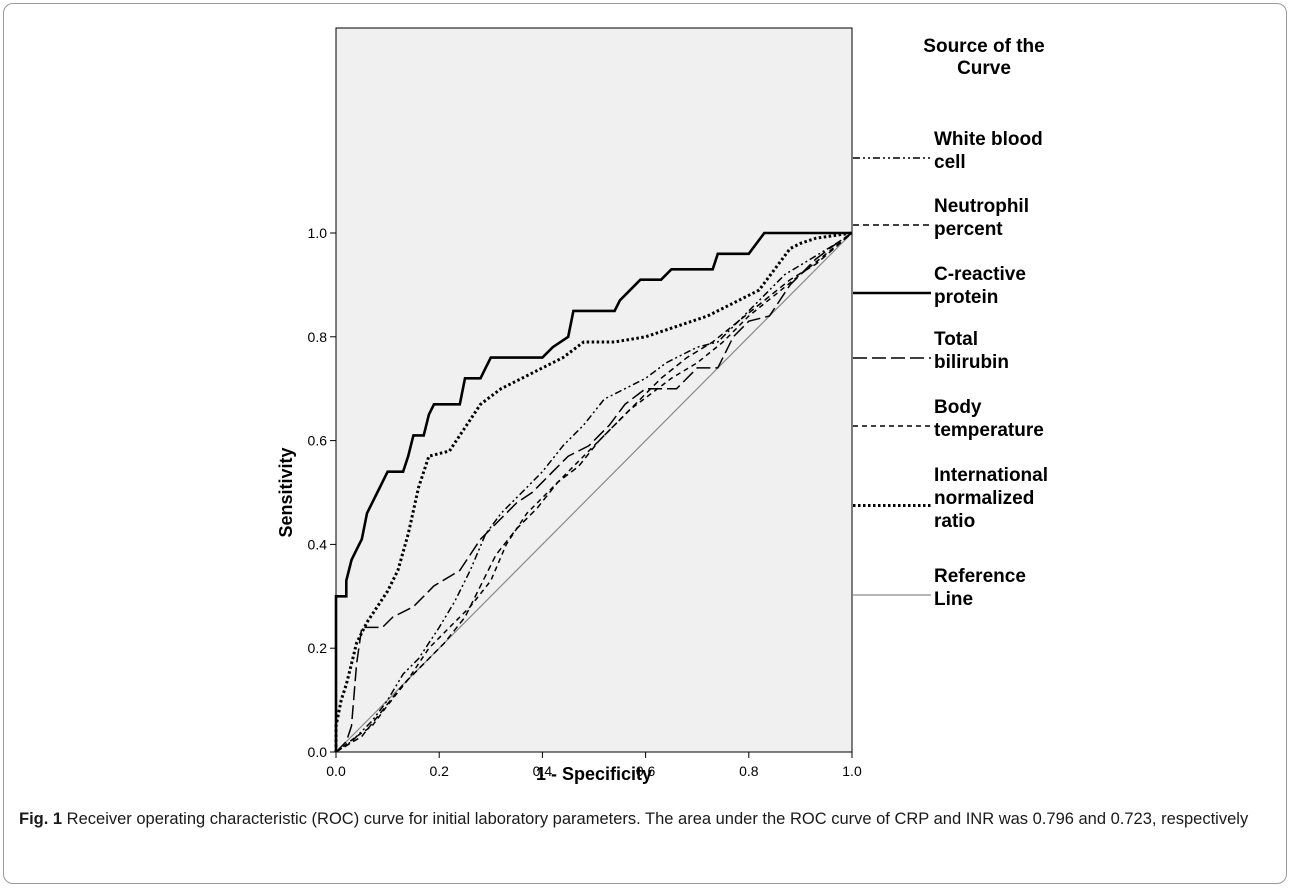 This screenshot has height=889, width=1292. What do you see at coordinates (954, 521) in the screenshot?
I see `legend-entry-label: ratio` at bounding box center [954, 521].